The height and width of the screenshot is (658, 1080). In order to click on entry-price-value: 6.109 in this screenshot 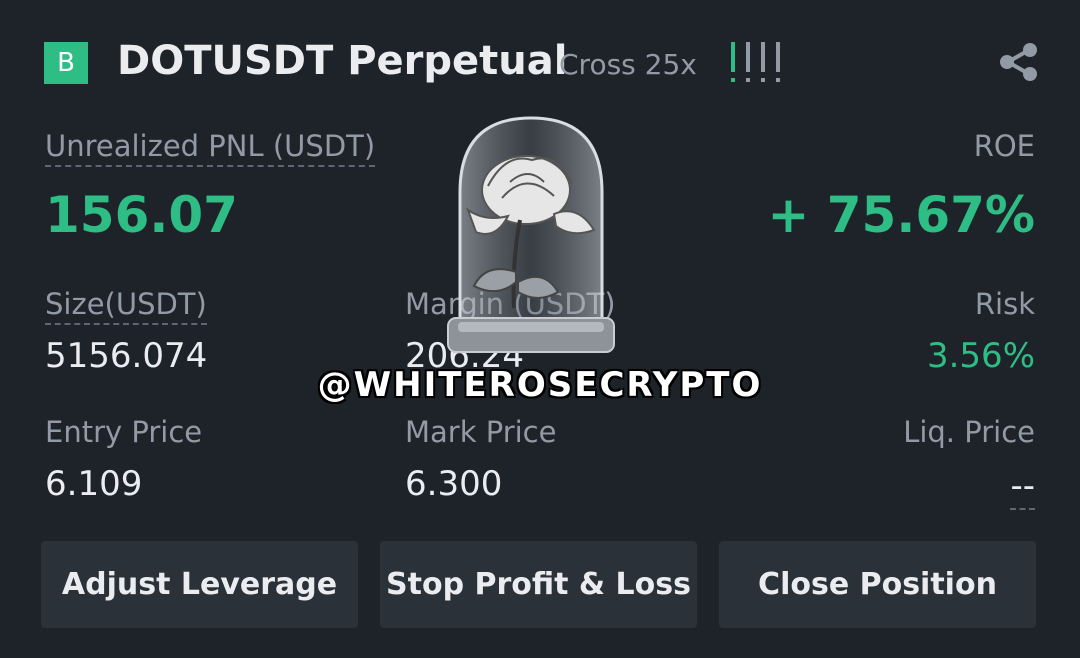, I will do `click(94, 484)`.